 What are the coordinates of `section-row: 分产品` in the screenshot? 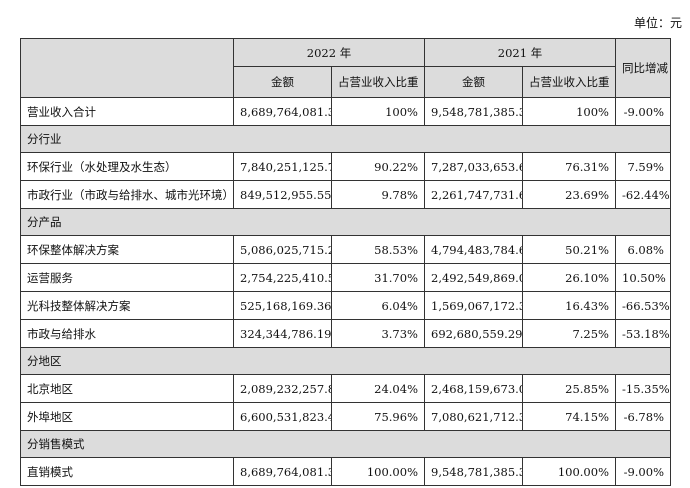 It's located at (345, 222).